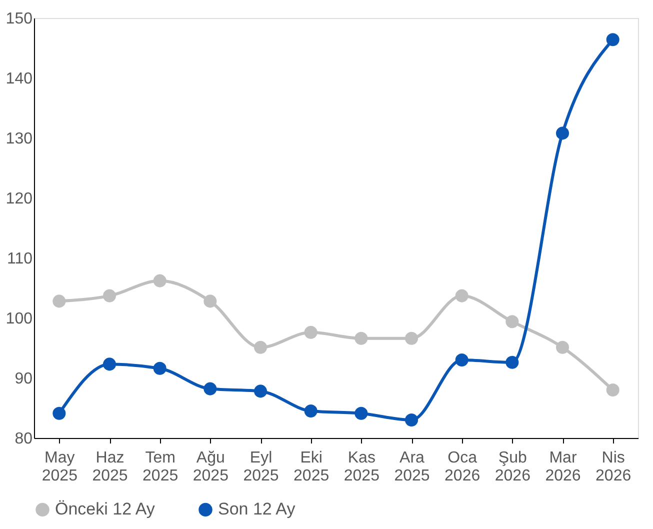 This screenshot has height=529, width=653. Describe the element at coordinates (614, 467) in the screenshot. I see `x-tick-label: Nis 2026` at that location.